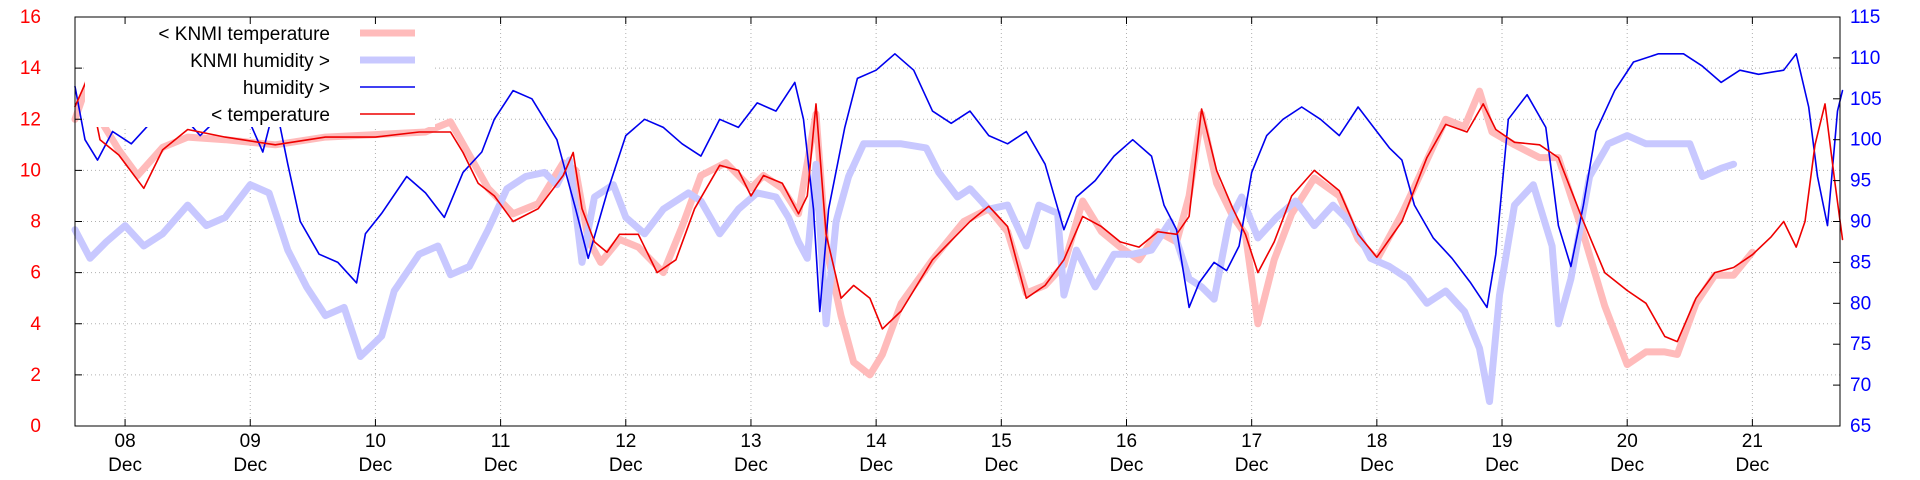  I want to click on right-axis-tick-label: 95, so click(1860, 181).